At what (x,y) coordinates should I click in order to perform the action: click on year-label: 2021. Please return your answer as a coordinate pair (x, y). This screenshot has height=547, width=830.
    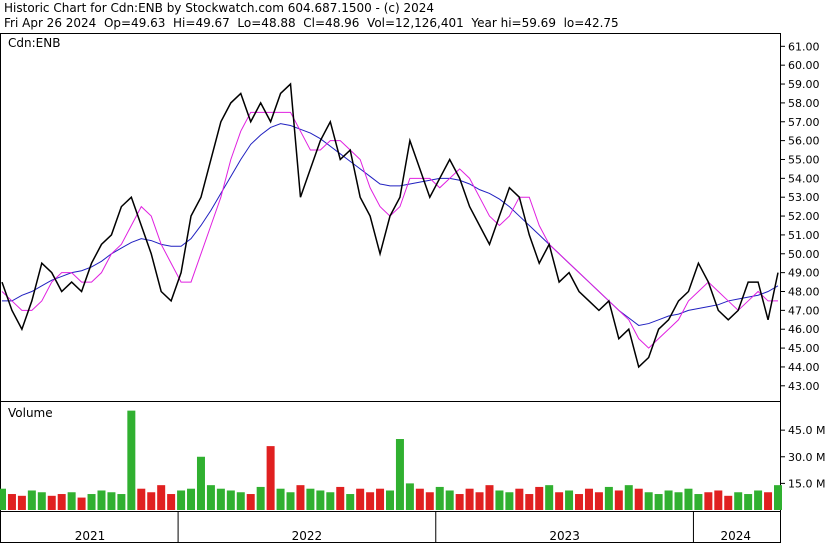
    Looking at the image, I should click on (90, 536).